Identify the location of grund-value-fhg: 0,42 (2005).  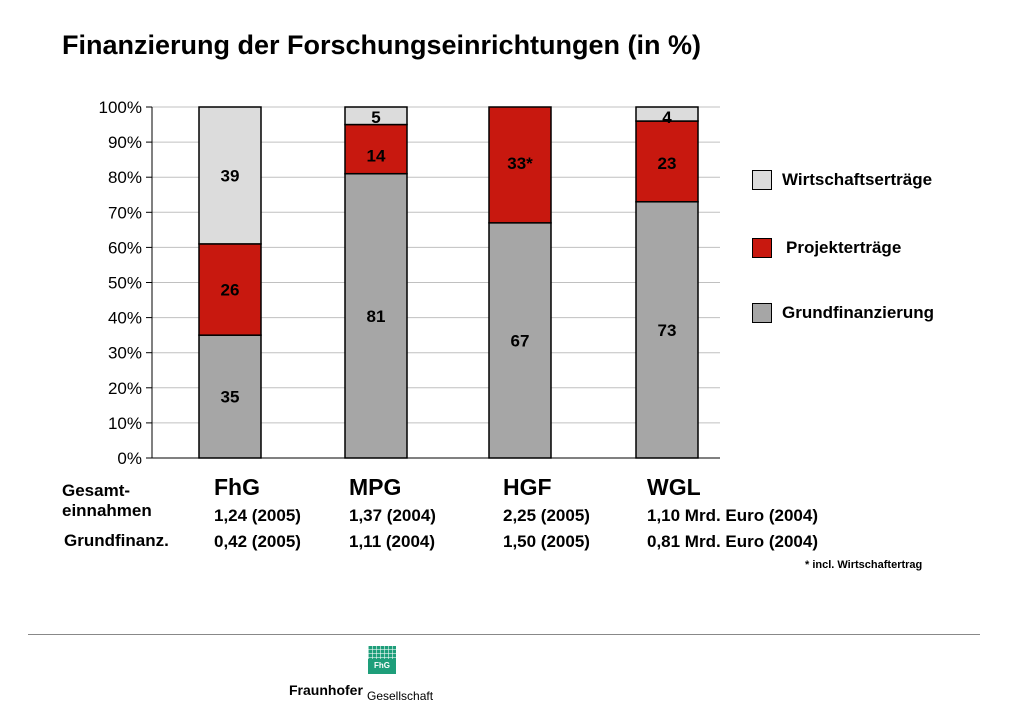
(257, 541).